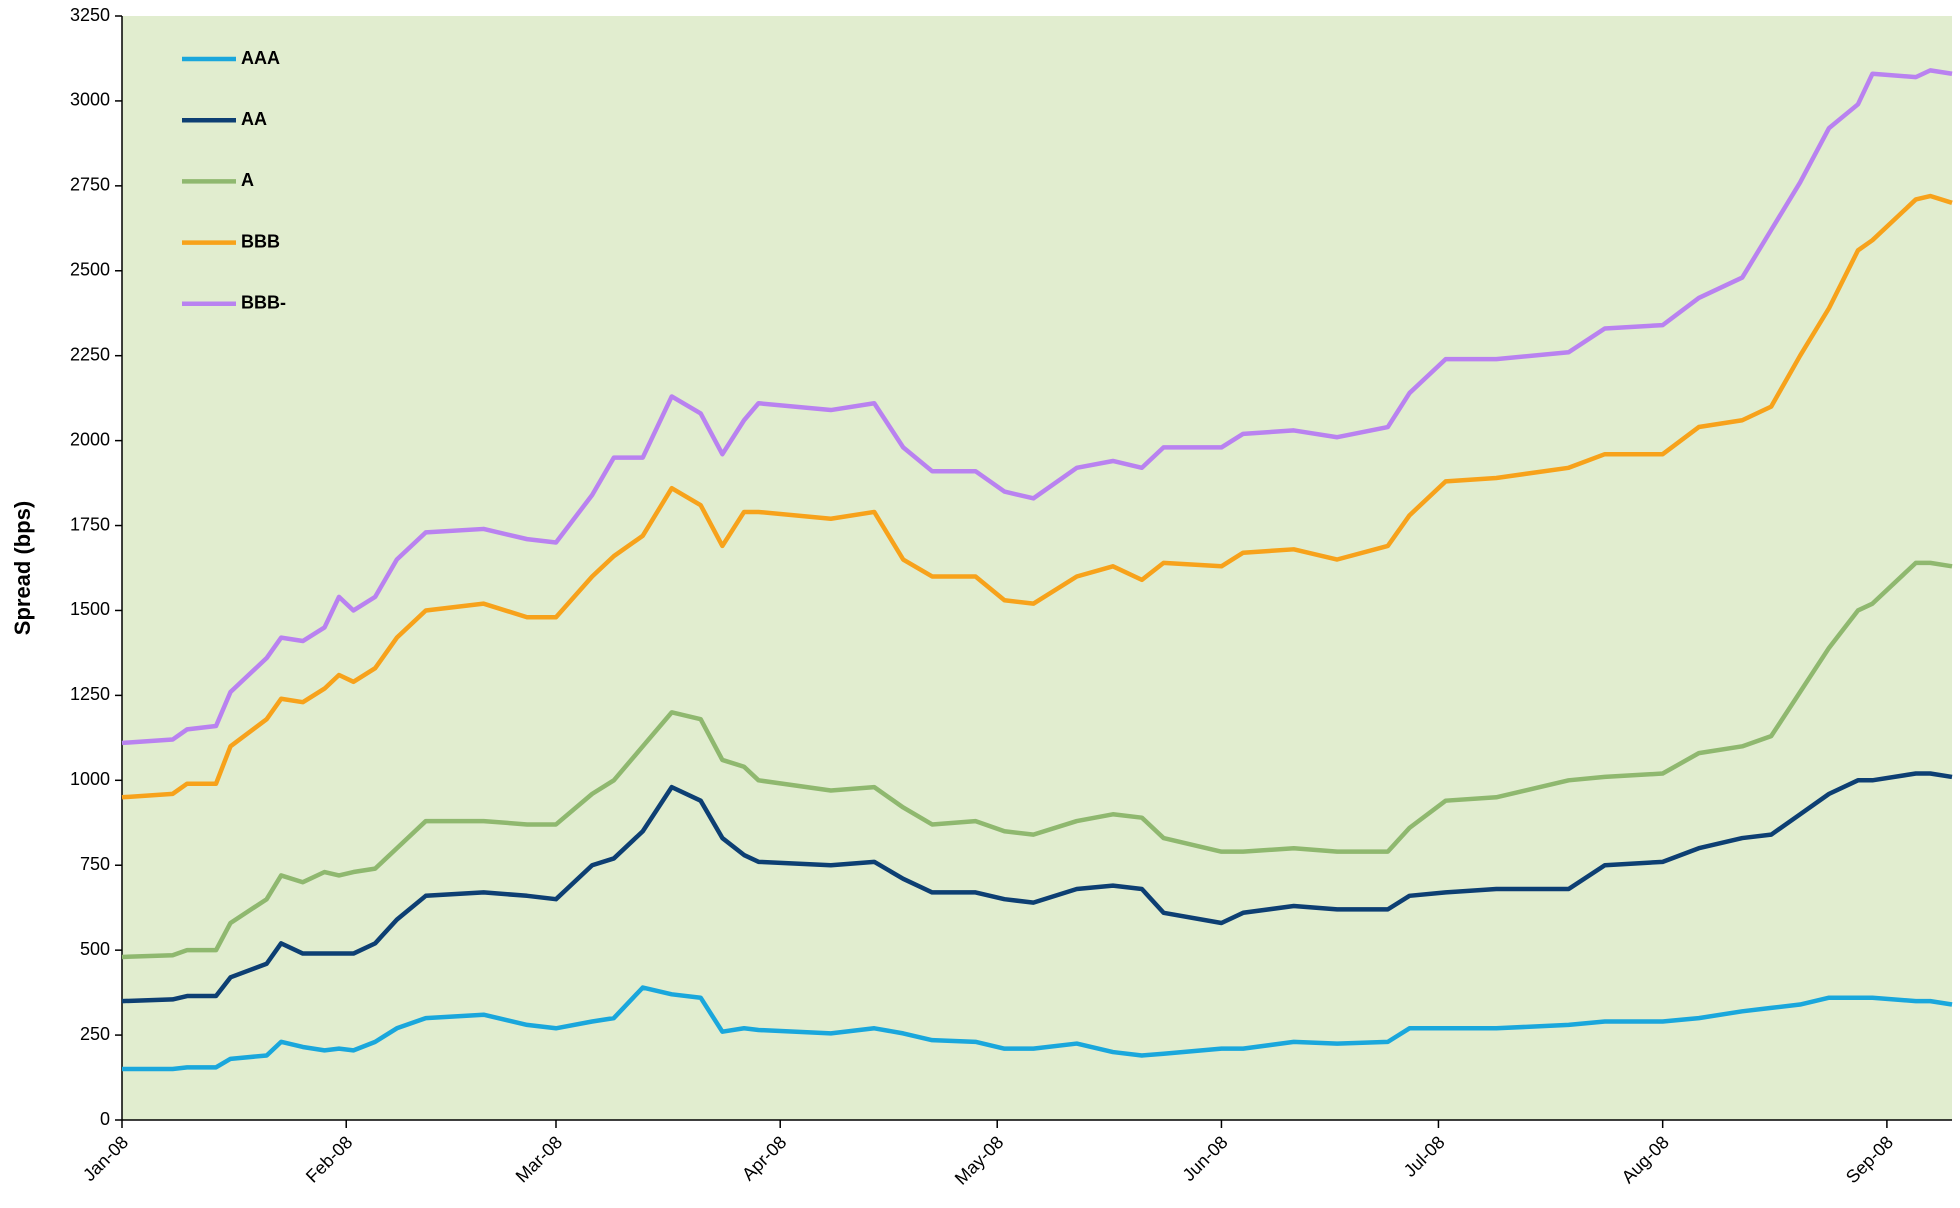  Describe the element at coordinates (105, 1158) in the screenshot. I see `x-tick-label: Jan-08` at that location.